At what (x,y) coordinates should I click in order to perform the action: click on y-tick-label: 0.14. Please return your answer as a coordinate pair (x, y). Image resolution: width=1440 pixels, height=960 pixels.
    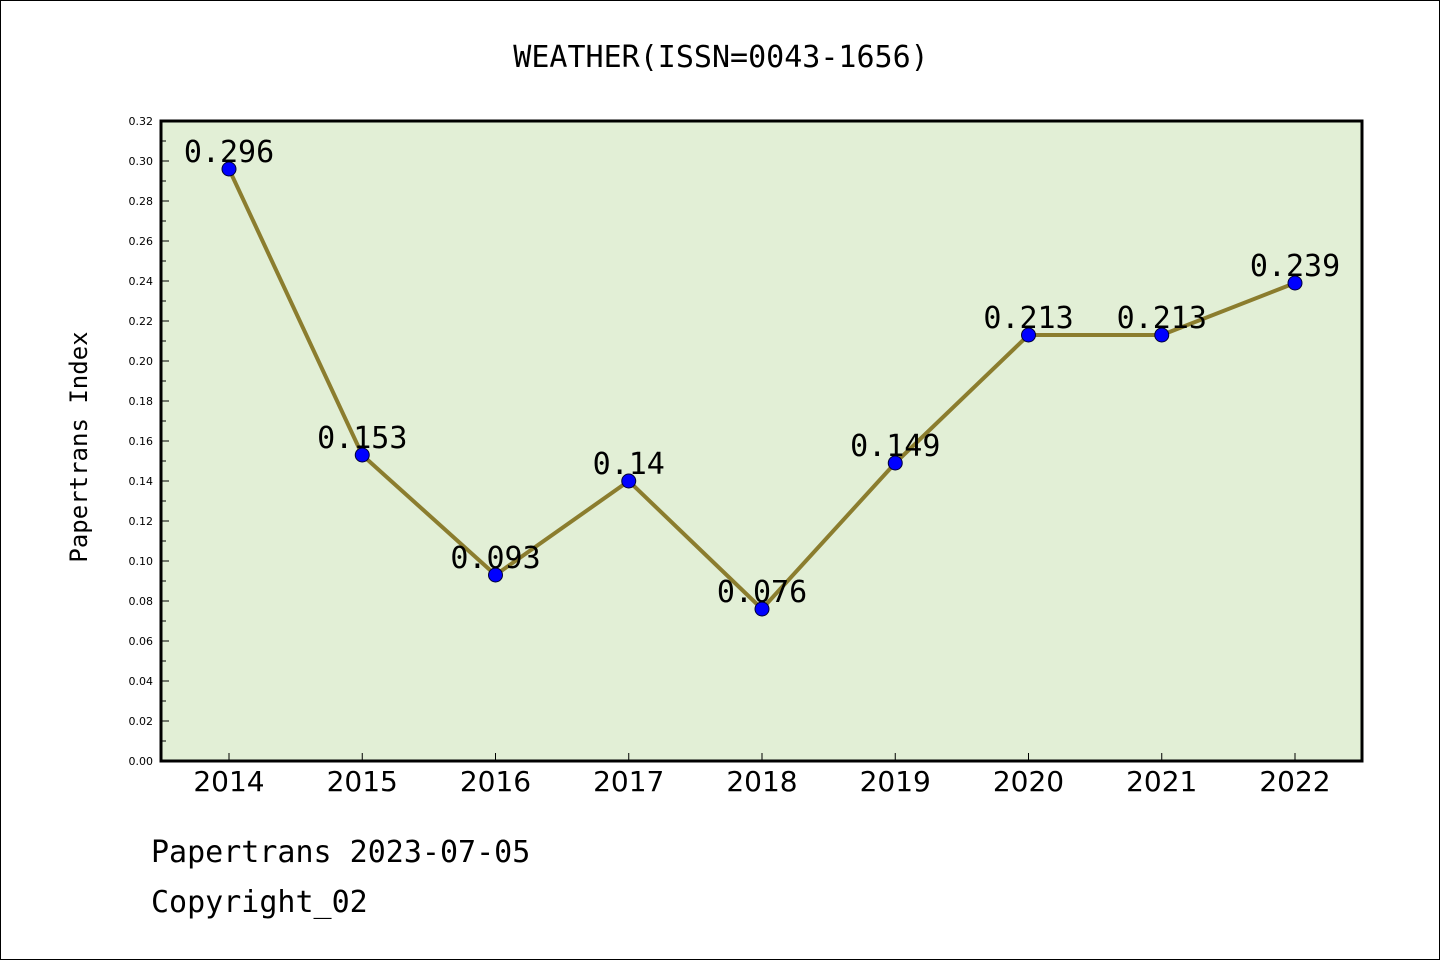
    Looking at the image, I should click on (141, 481).